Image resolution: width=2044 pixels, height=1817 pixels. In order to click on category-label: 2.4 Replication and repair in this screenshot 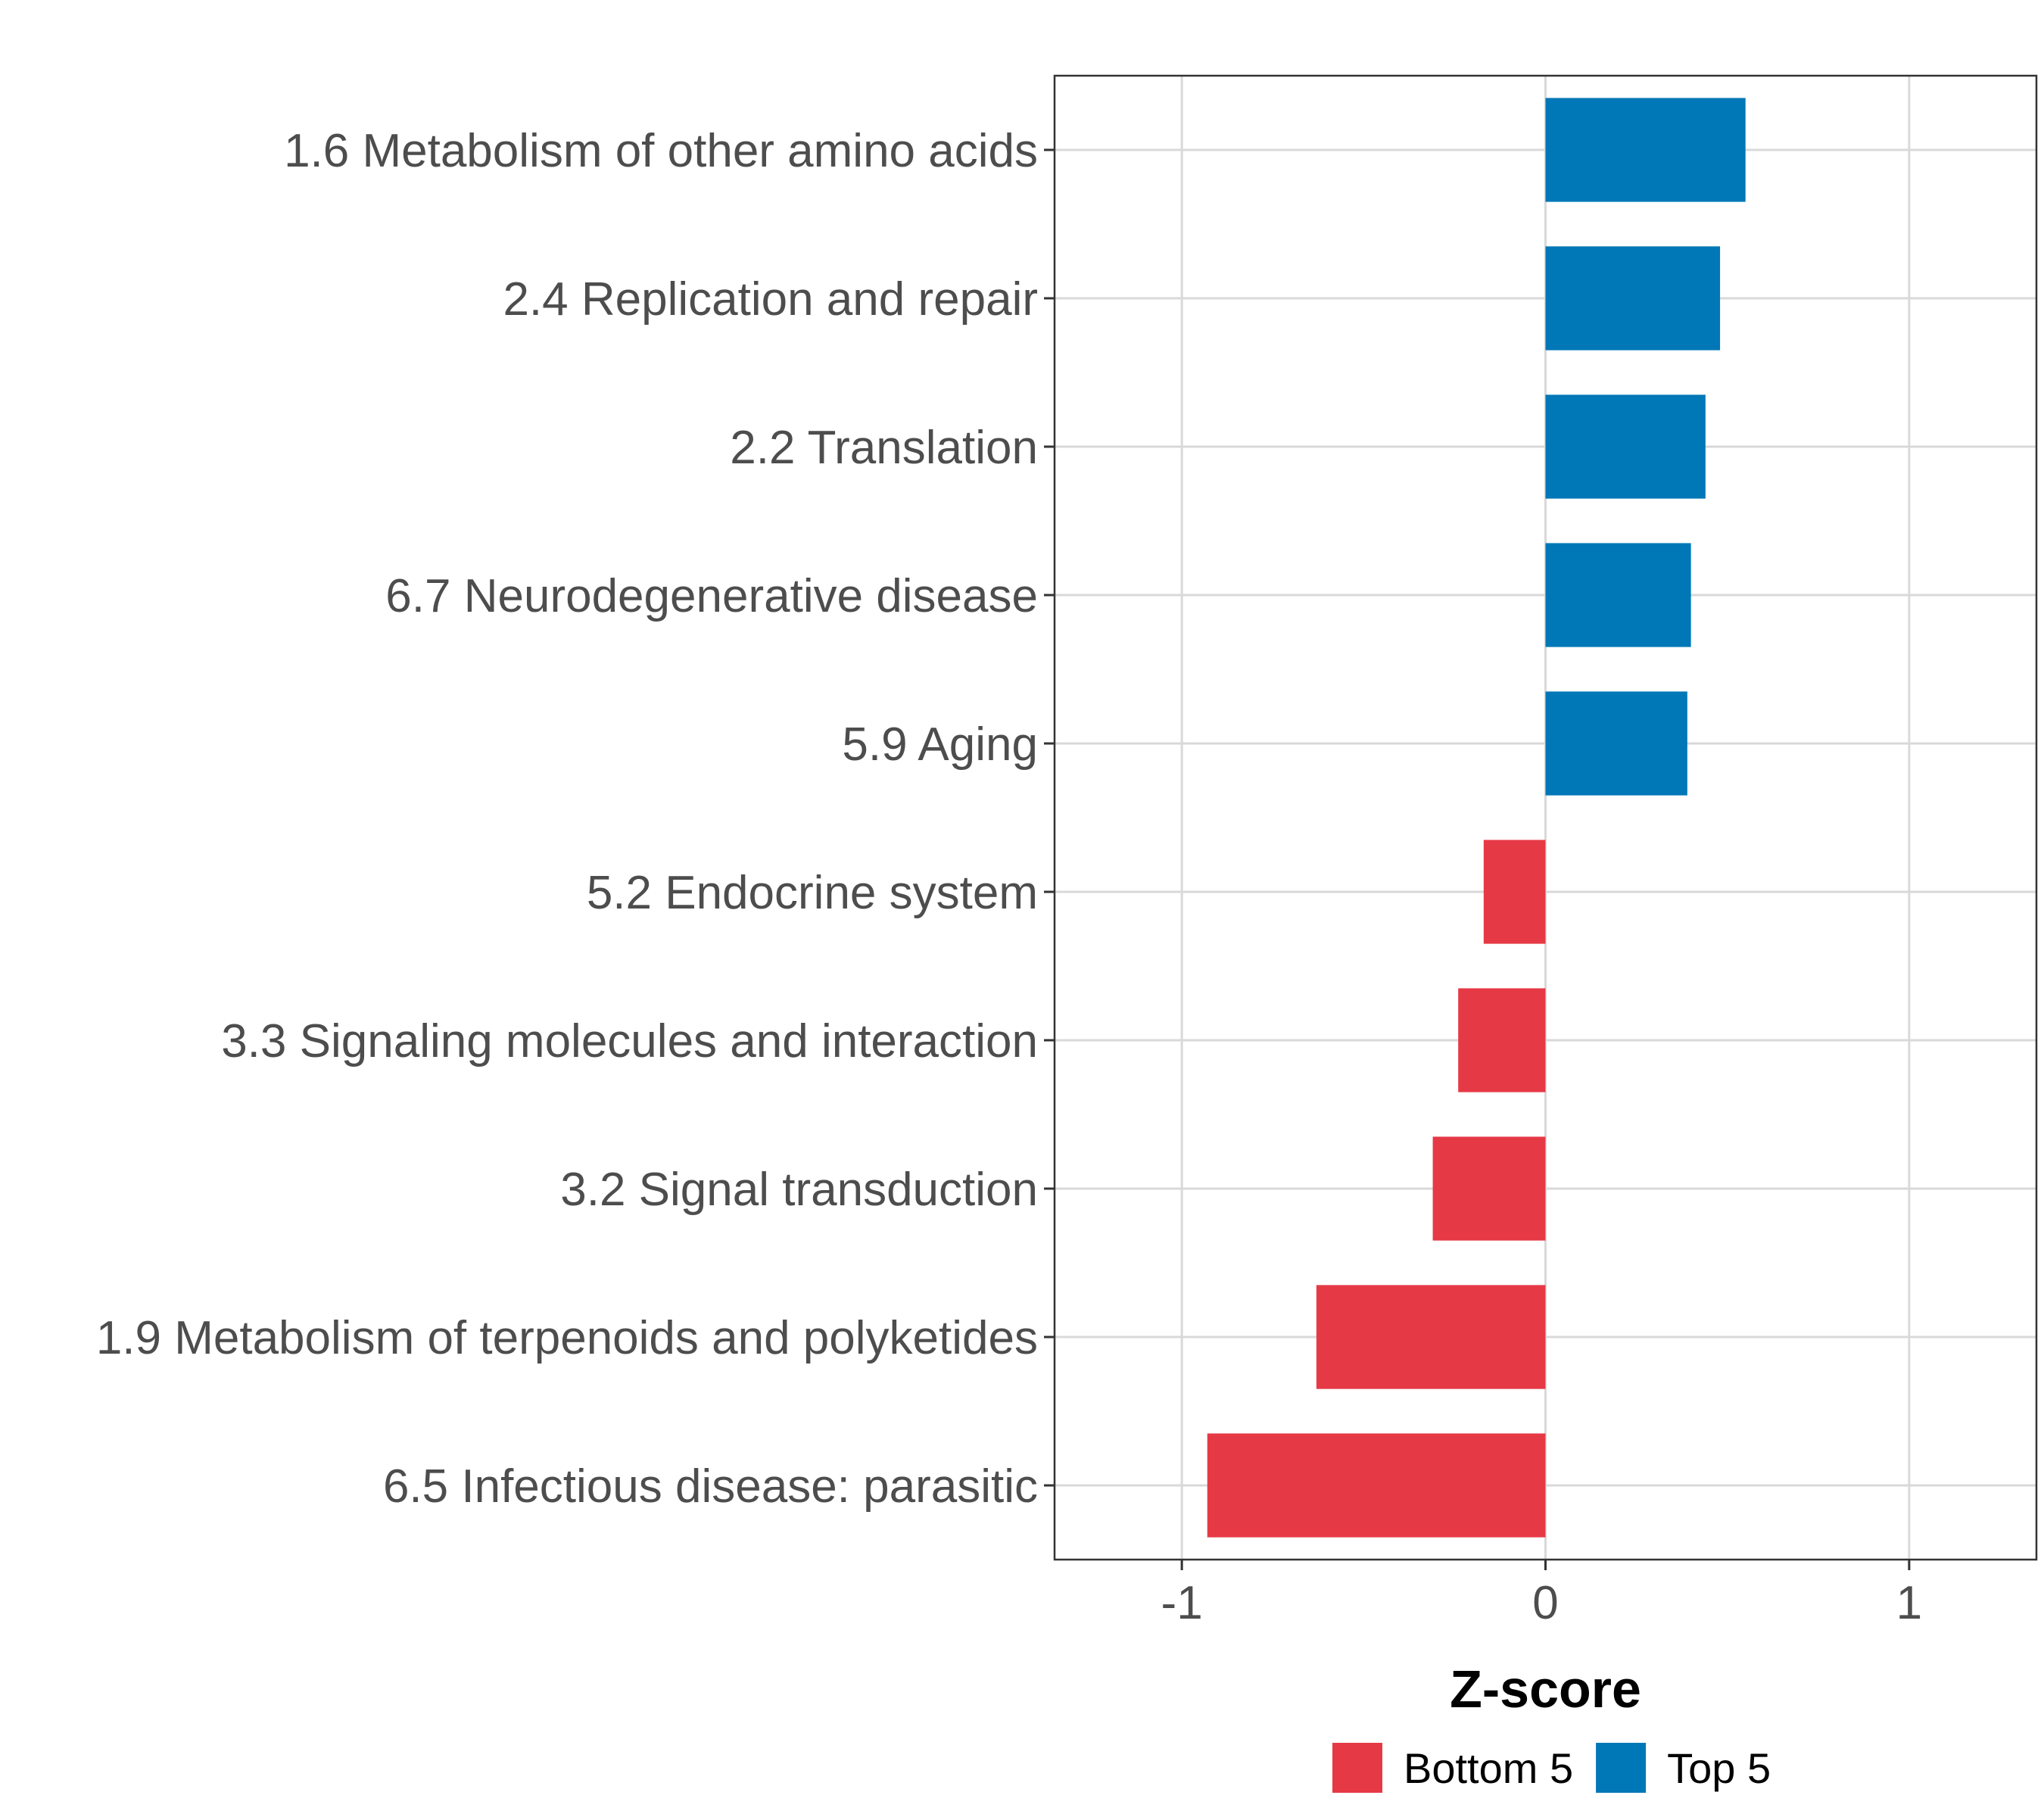, I will do `click(770, 299)`.